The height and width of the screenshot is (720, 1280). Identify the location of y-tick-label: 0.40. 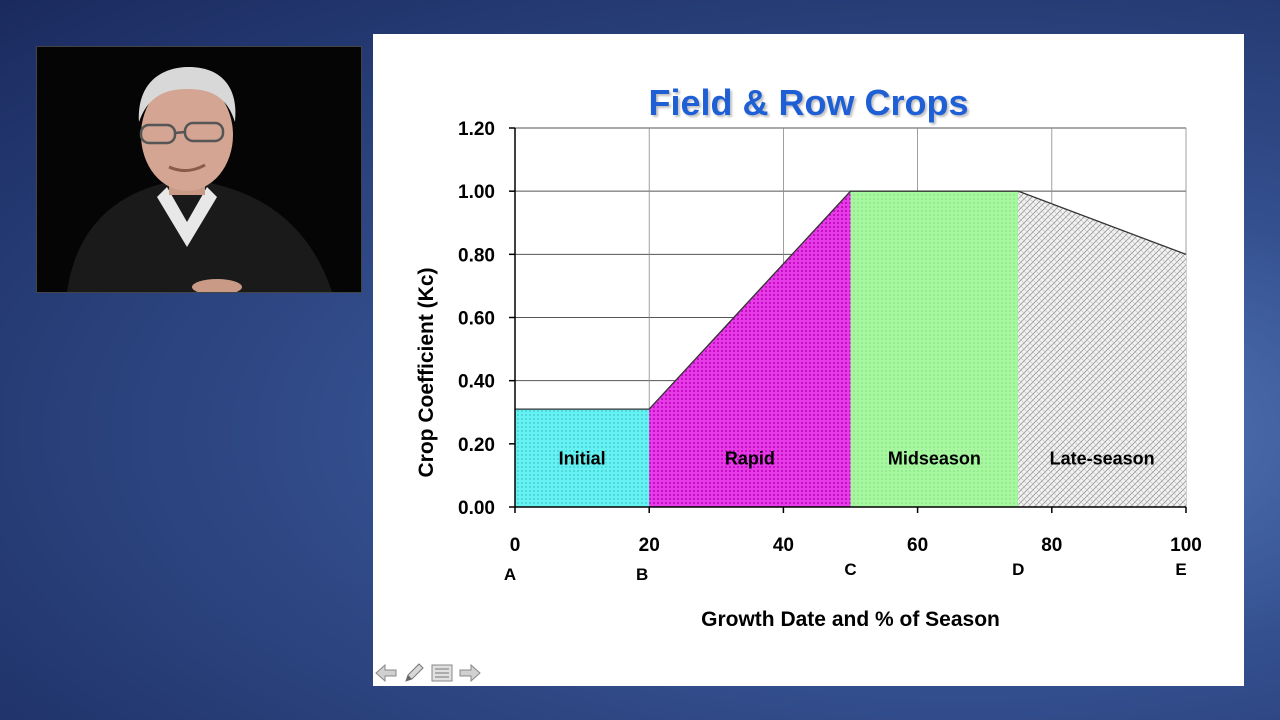
(476, 382).